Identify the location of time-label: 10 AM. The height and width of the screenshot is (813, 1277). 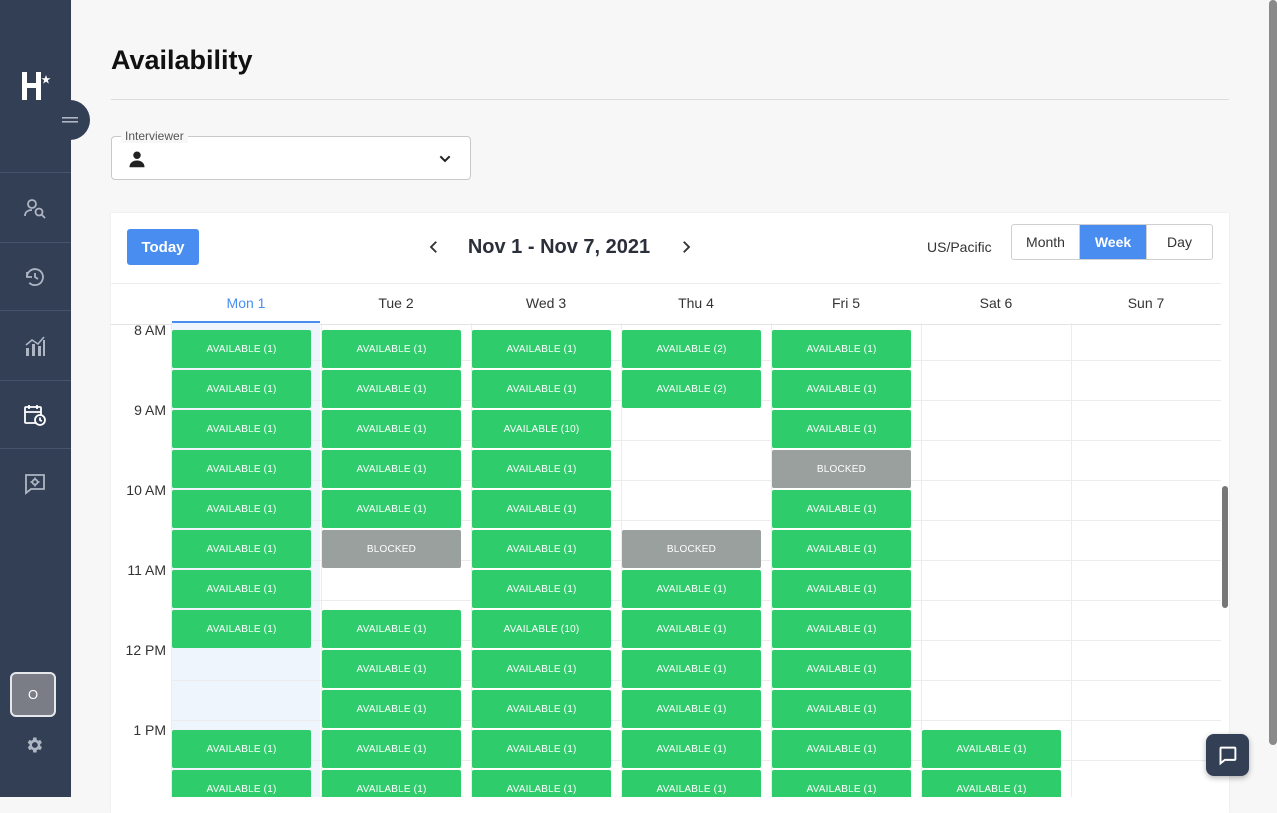
(146, 490).